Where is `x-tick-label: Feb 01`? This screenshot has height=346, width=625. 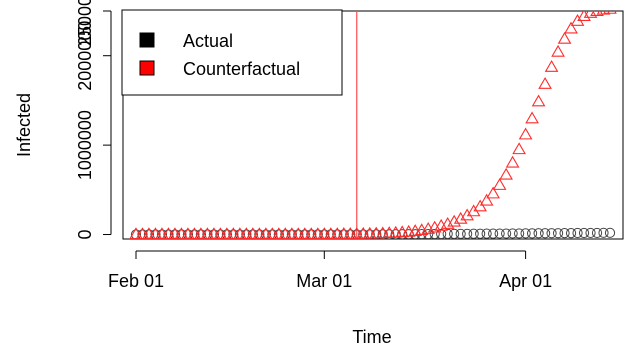 x-tick-label: Feb 01 is located at coordinates (136, 281).